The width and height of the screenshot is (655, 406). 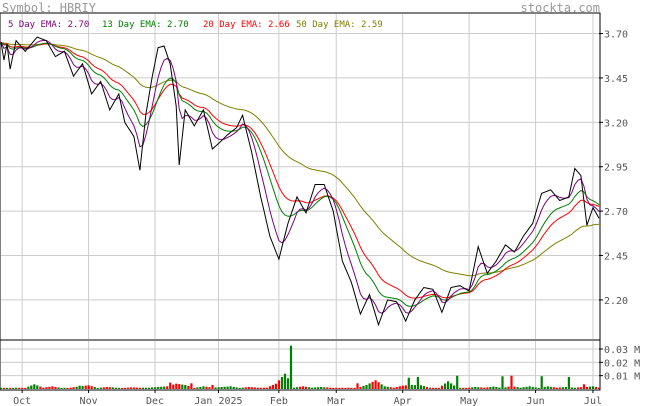 I want to click on date-tick-label: Apr, so click(x=403, y=401).